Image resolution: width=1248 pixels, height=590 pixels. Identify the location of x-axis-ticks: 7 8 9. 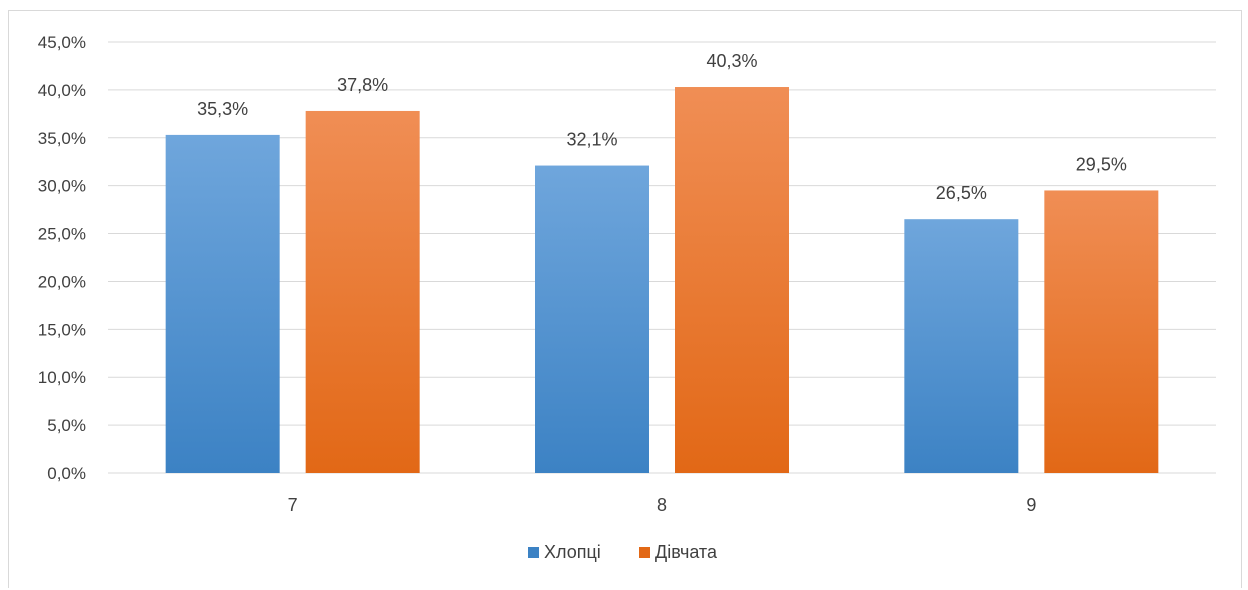
(662, 505).